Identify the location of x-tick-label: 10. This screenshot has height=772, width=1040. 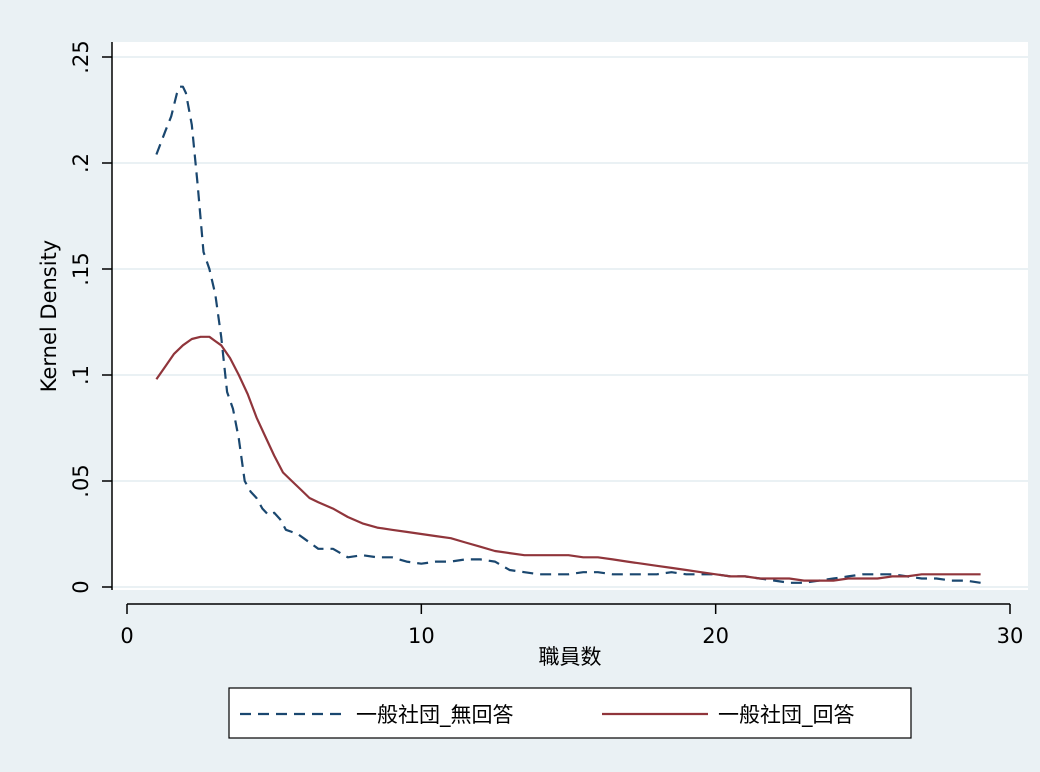
(421, 636).